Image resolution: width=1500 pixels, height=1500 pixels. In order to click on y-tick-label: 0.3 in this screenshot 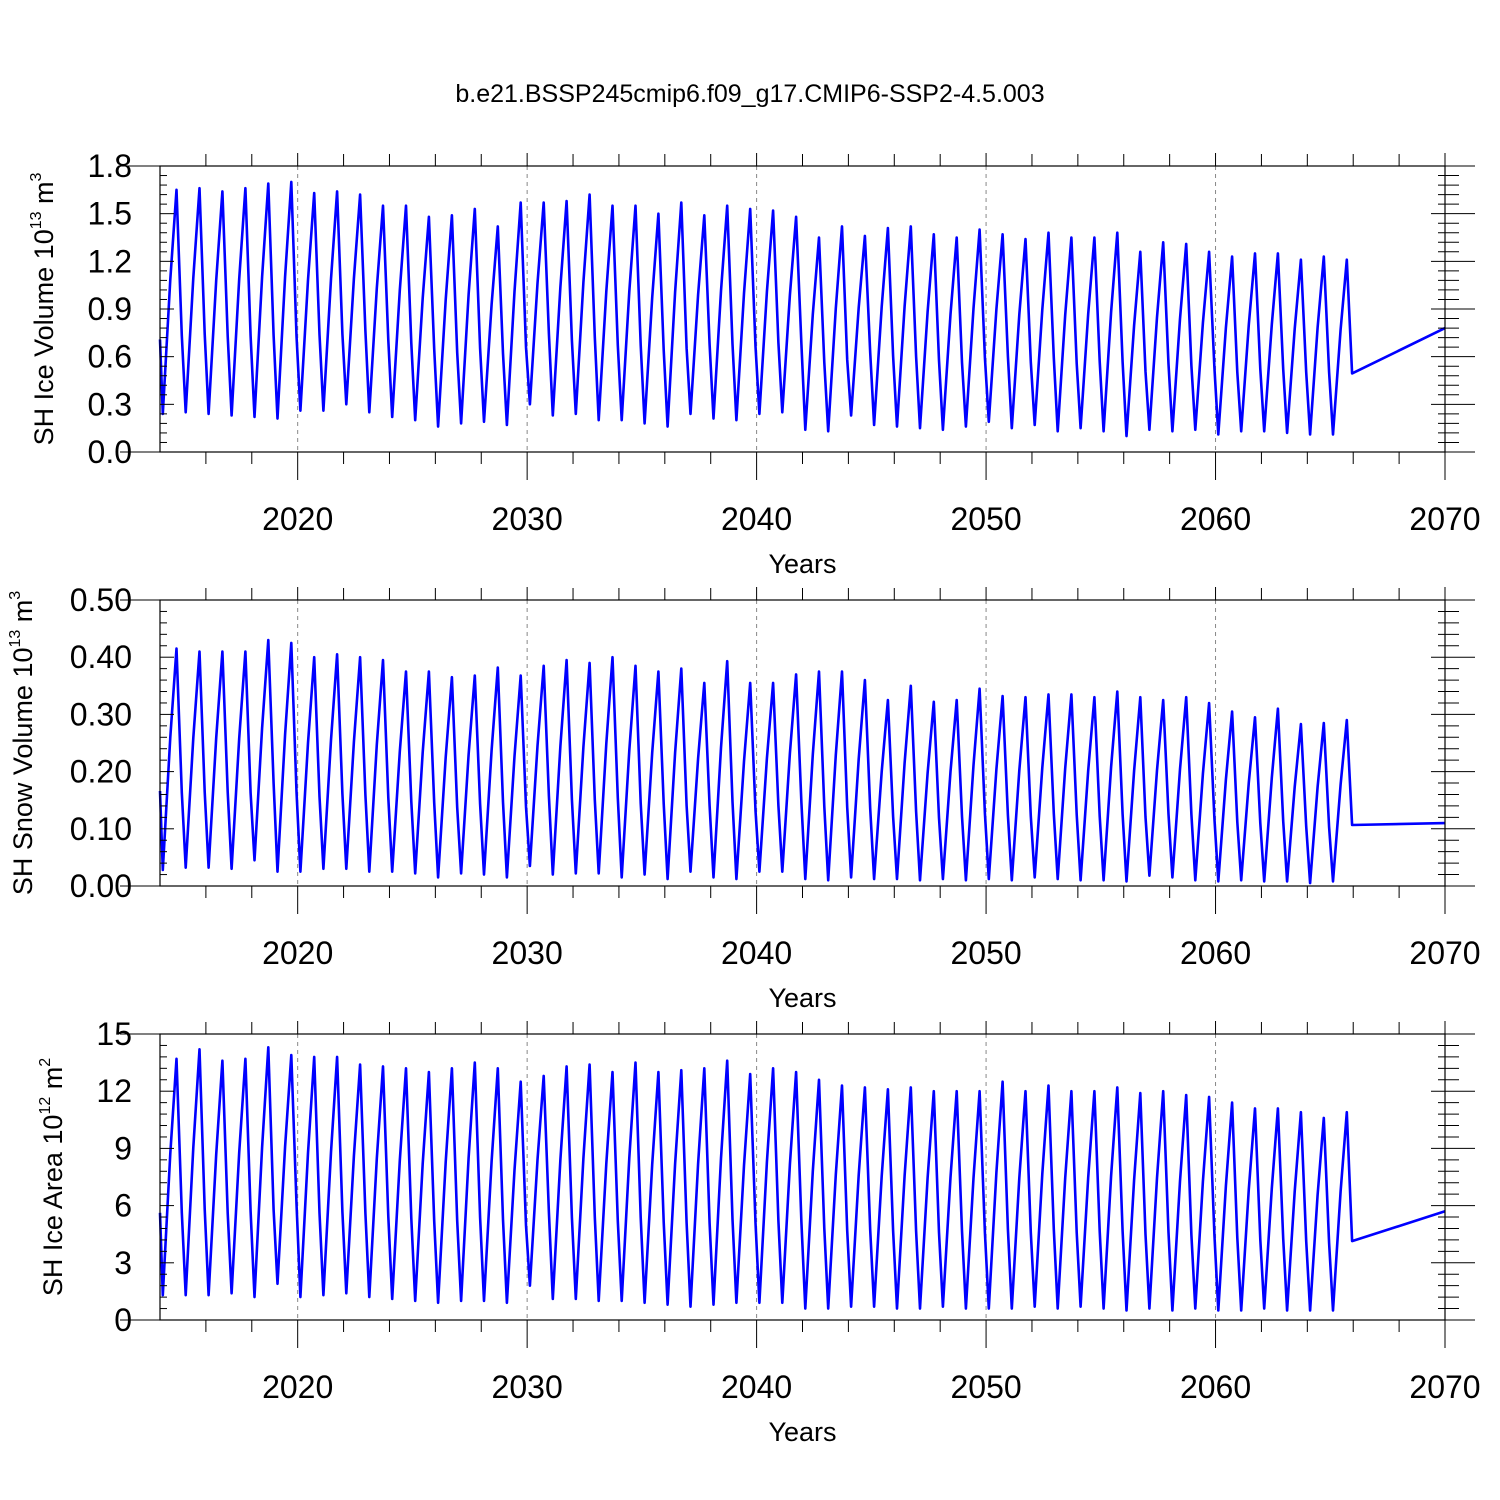, I will do `click(110, 404)`.